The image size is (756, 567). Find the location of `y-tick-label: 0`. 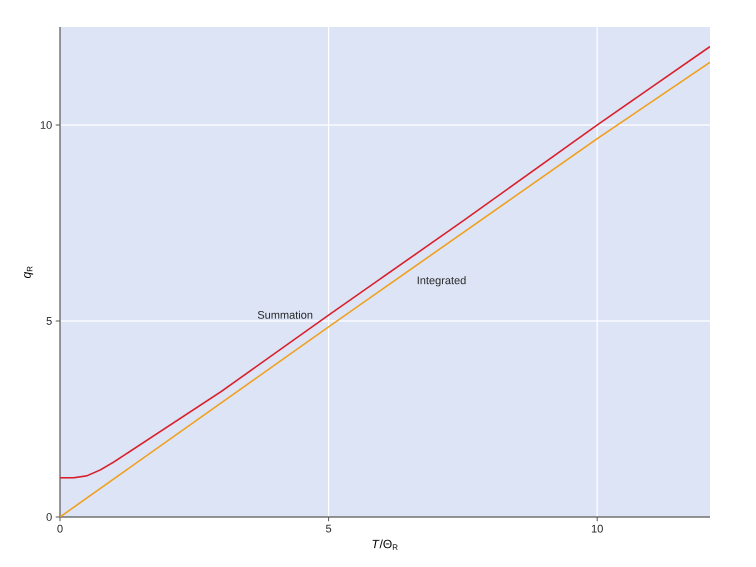

y-tick-label: 0 is located at coordinates (49, 517).